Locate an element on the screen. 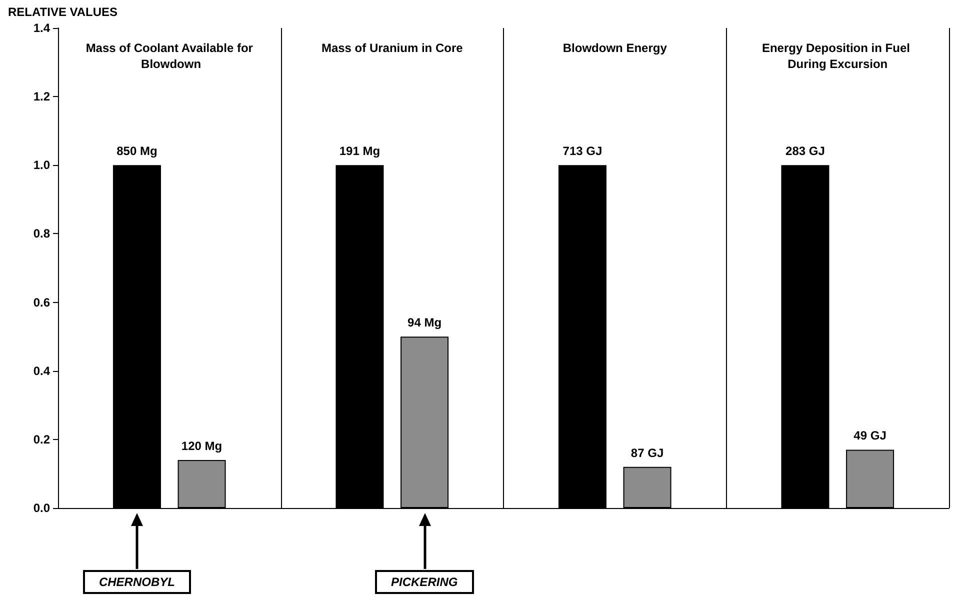  y-tick-label: 0.8 is located at coordinates (41, 233).